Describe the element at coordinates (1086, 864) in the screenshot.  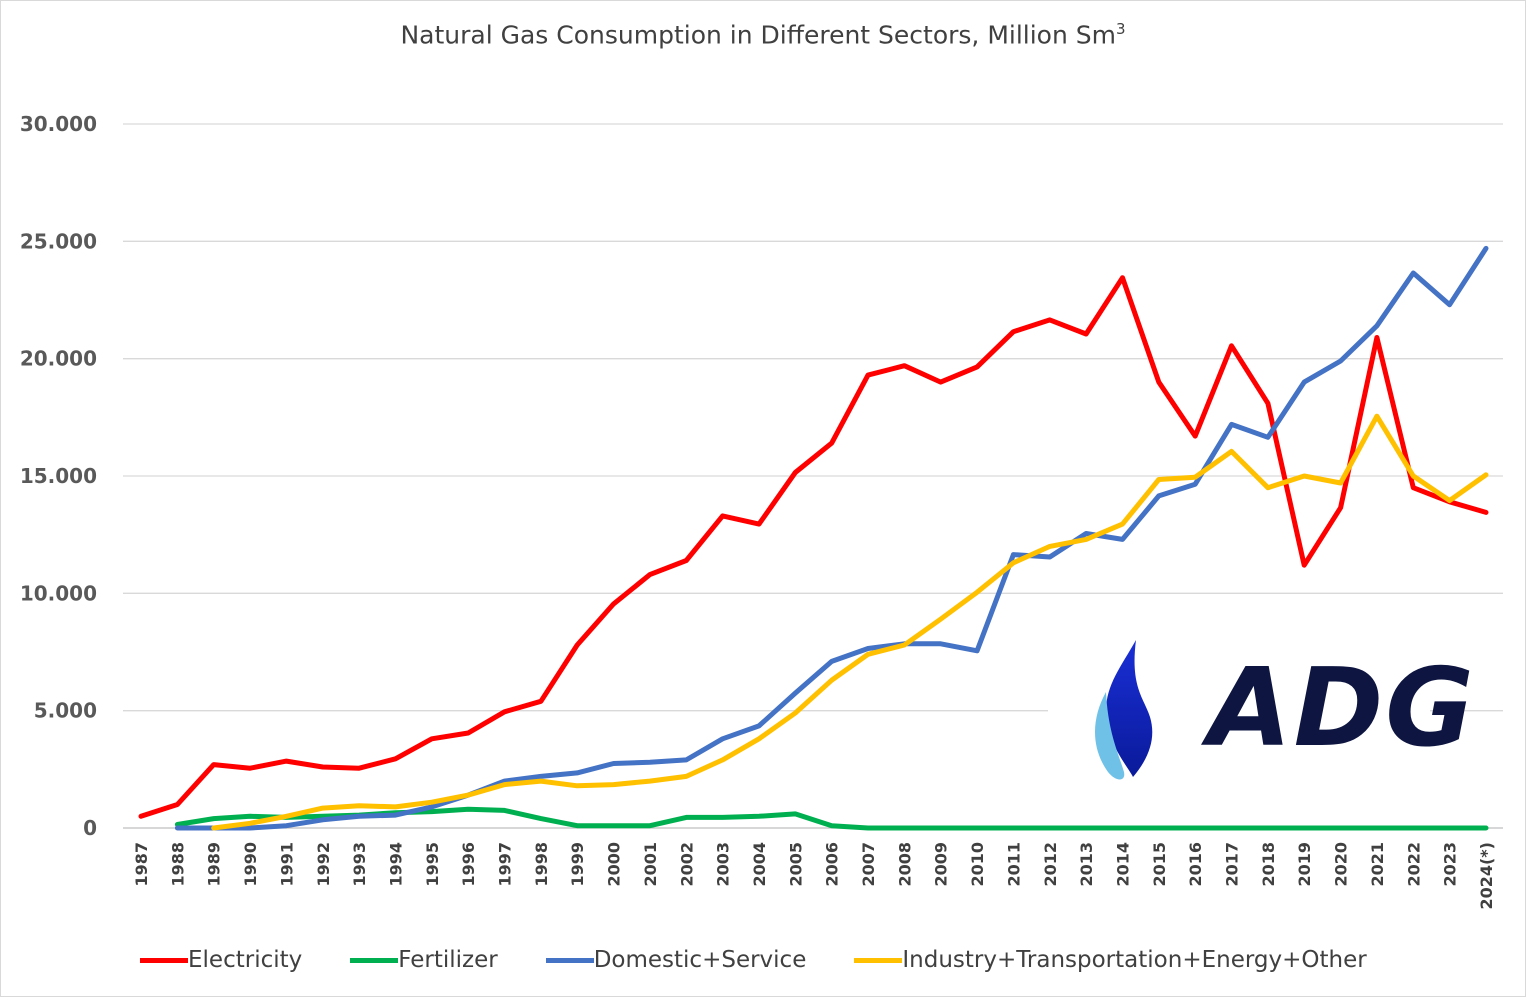
I see `x-tick-label: 2013` at that location.